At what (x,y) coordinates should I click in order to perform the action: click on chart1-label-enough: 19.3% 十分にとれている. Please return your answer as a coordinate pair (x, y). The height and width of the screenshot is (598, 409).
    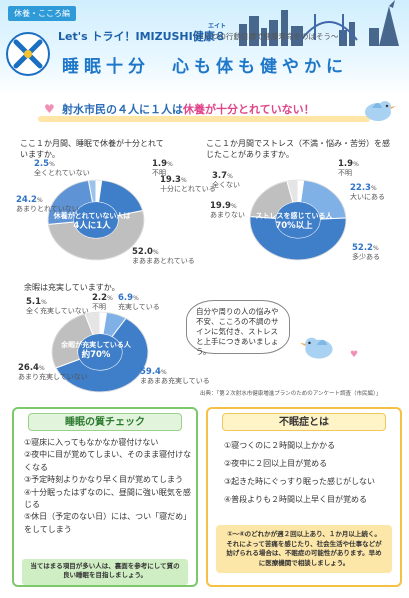
    Looking at the image, I should click on (188, 184).